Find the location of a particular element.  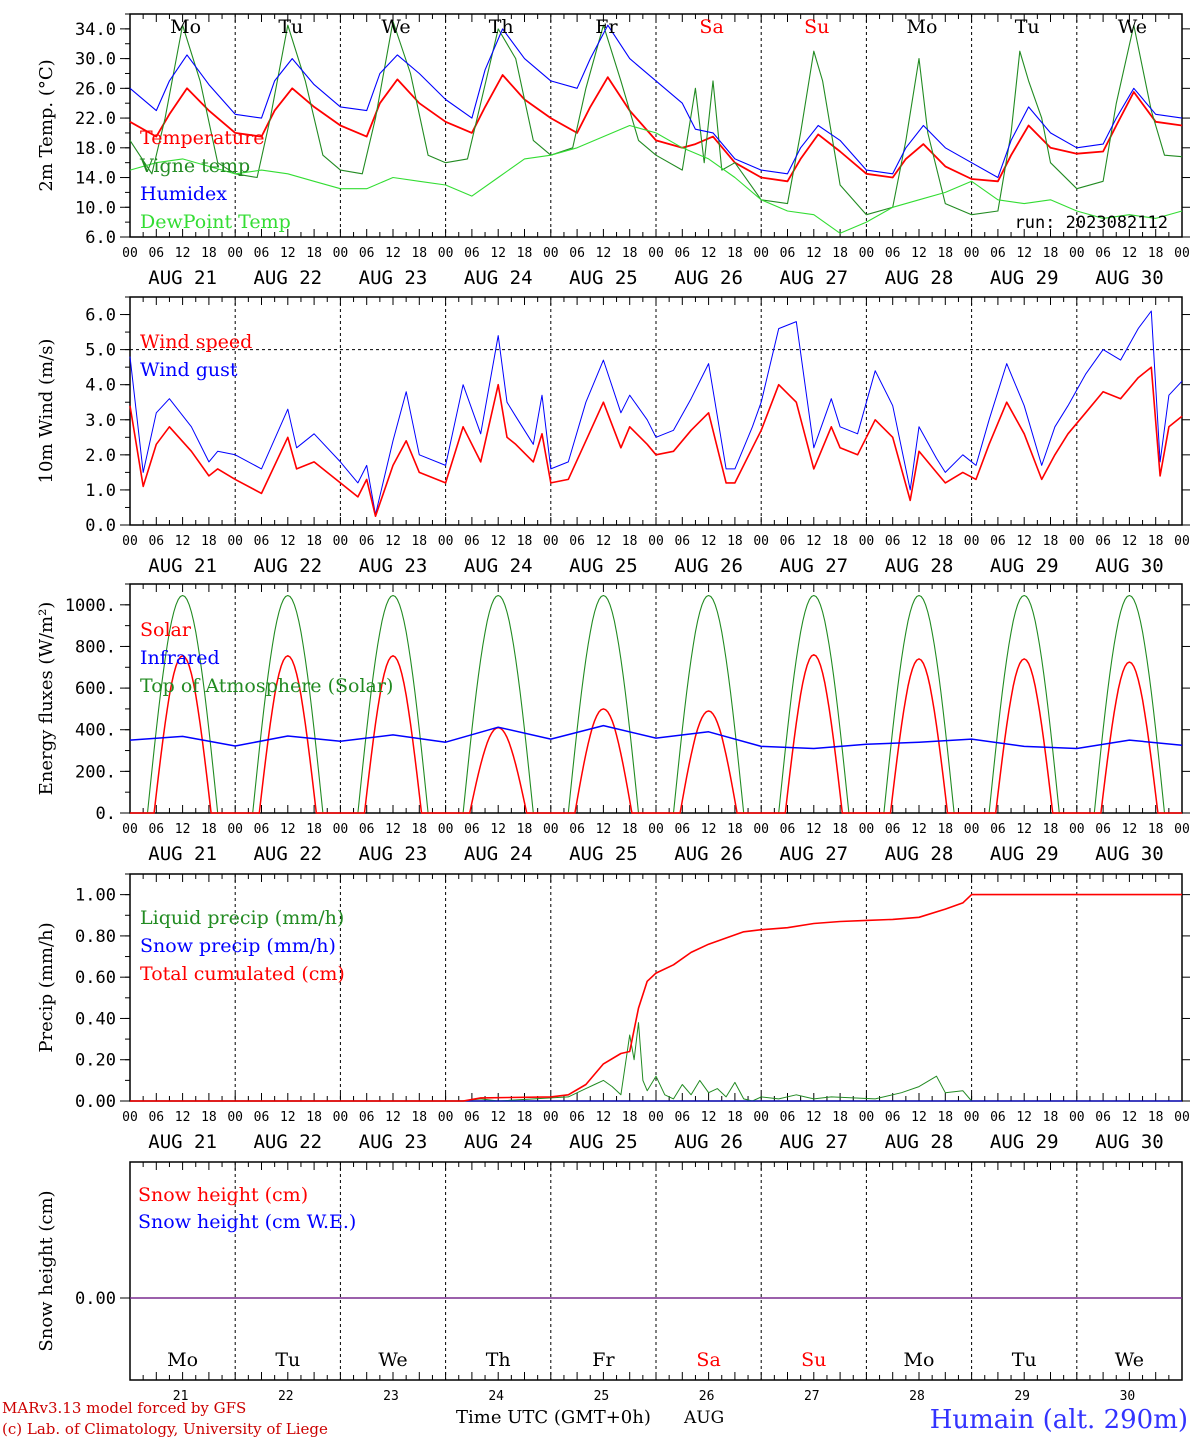

day-number: 22 is located at coordinates (286, 1396).